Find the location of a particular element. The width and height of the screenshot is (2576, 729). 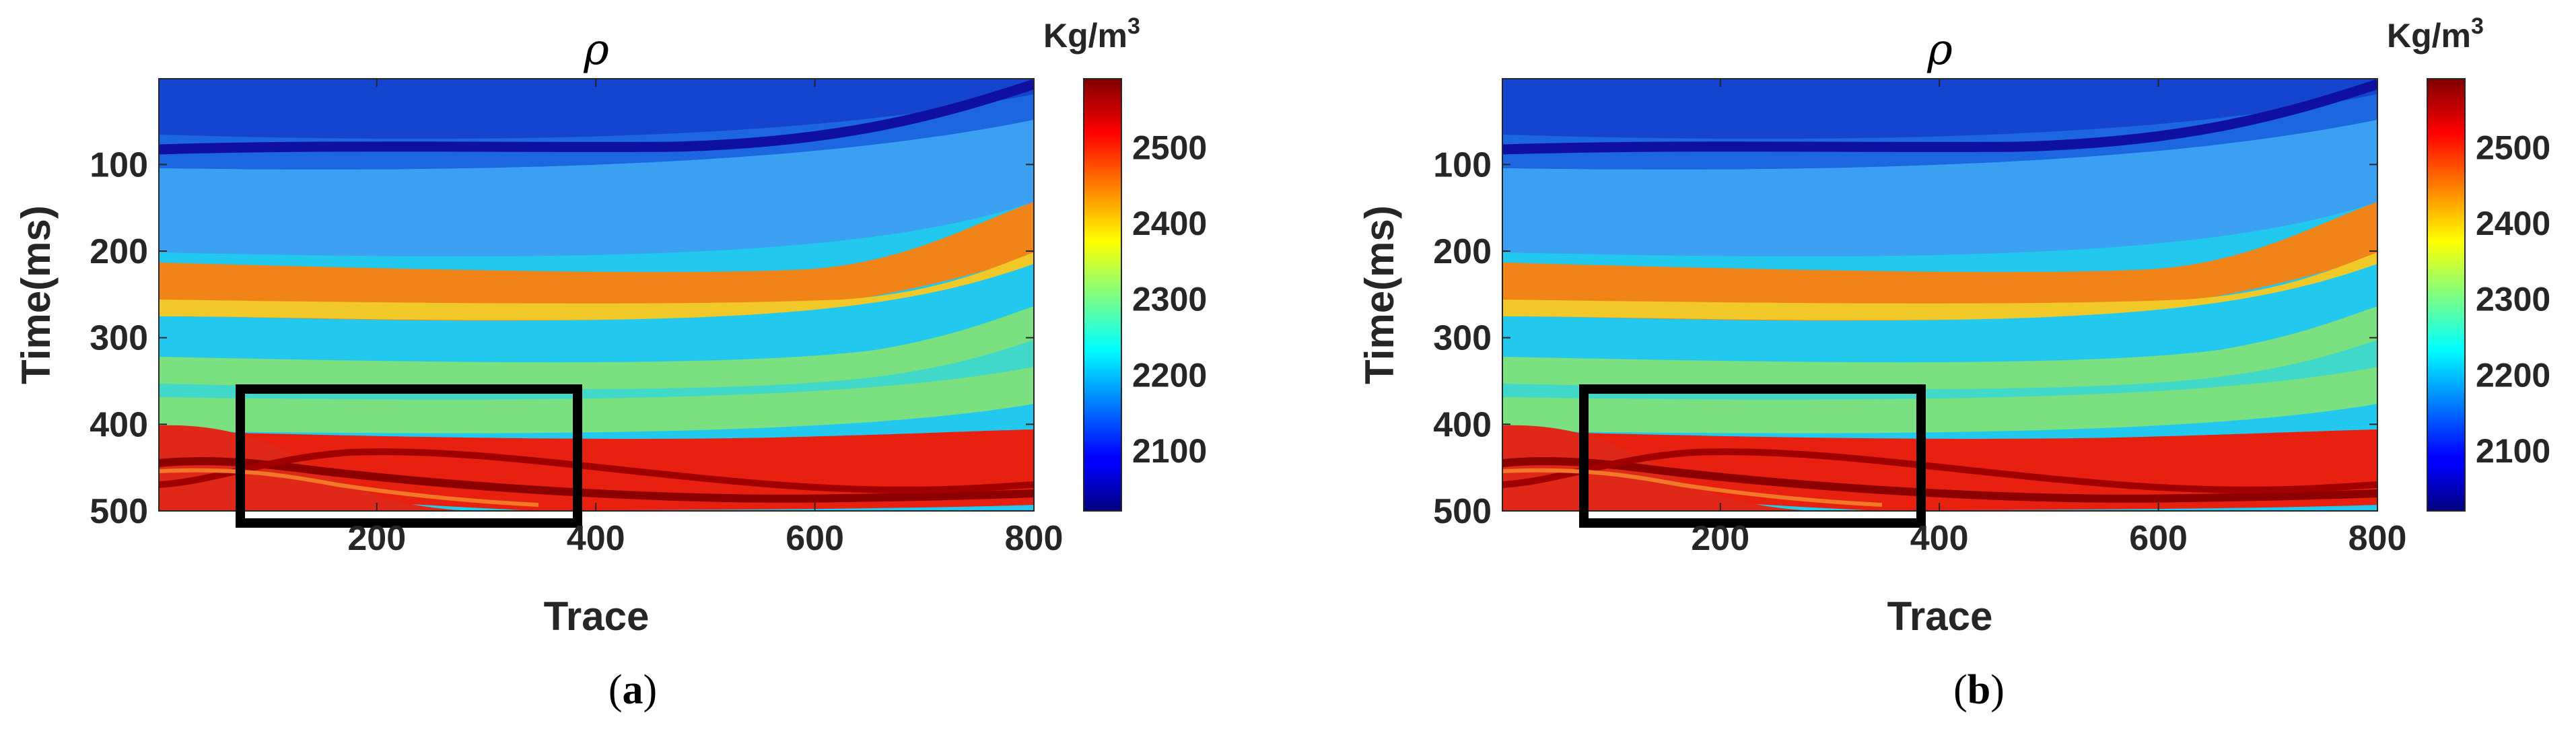

caption: (a) is located at coordinates (632, 690).